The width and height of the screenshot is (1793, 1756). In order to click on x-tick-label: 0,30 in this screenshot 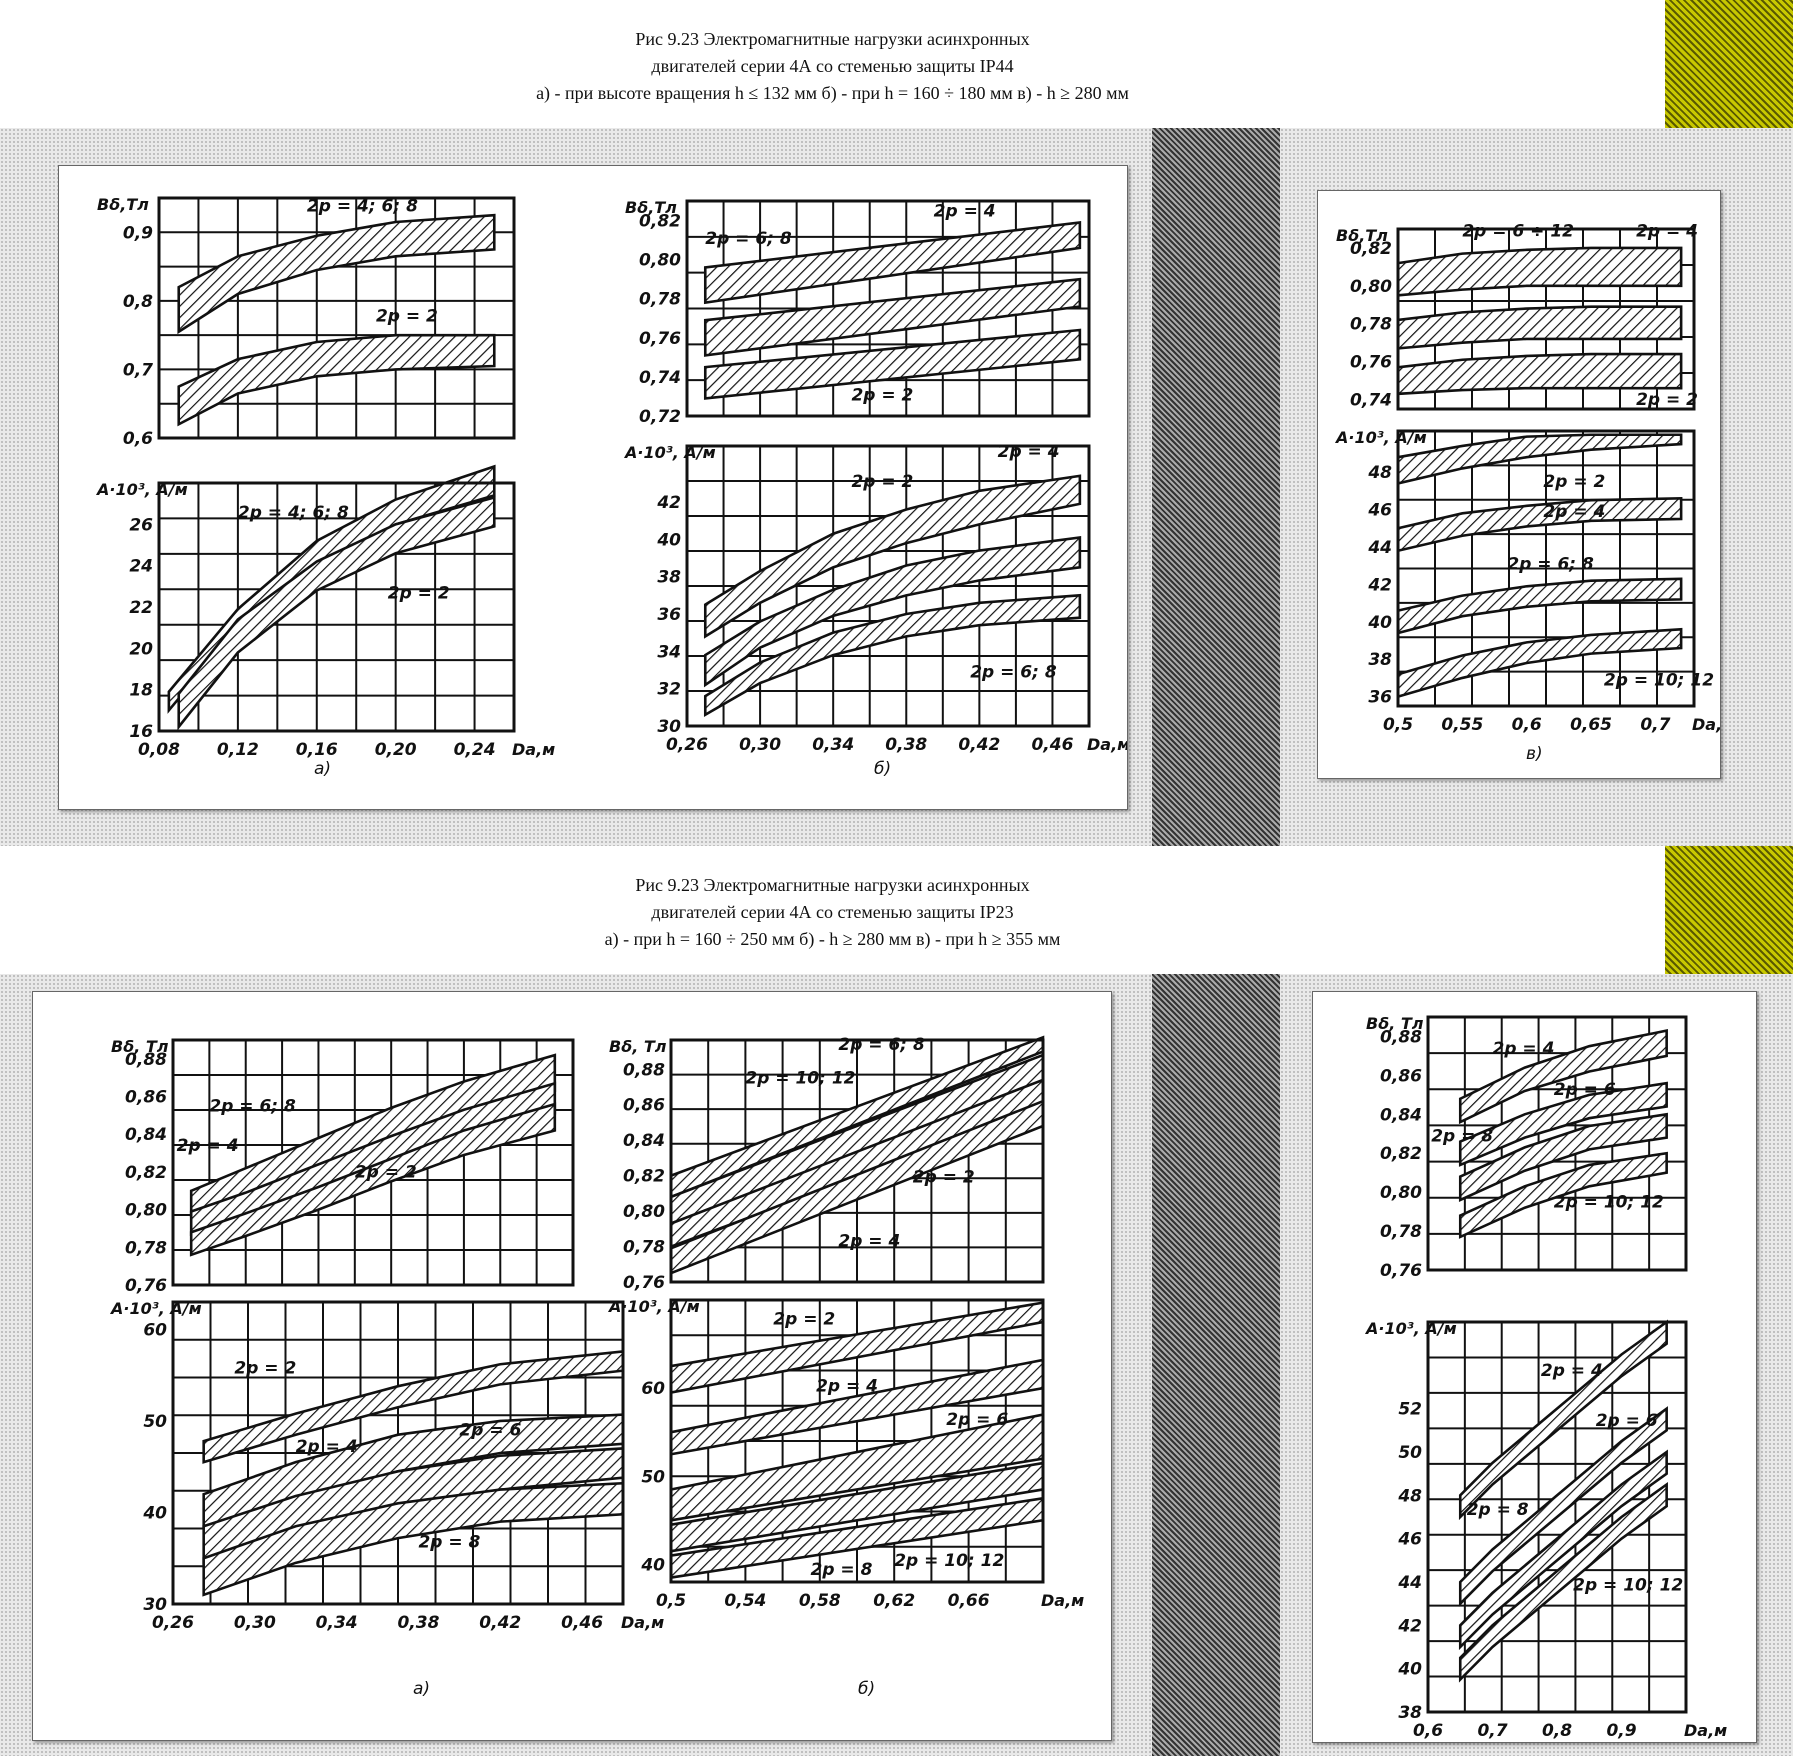, I will do `click(760, 745)`.